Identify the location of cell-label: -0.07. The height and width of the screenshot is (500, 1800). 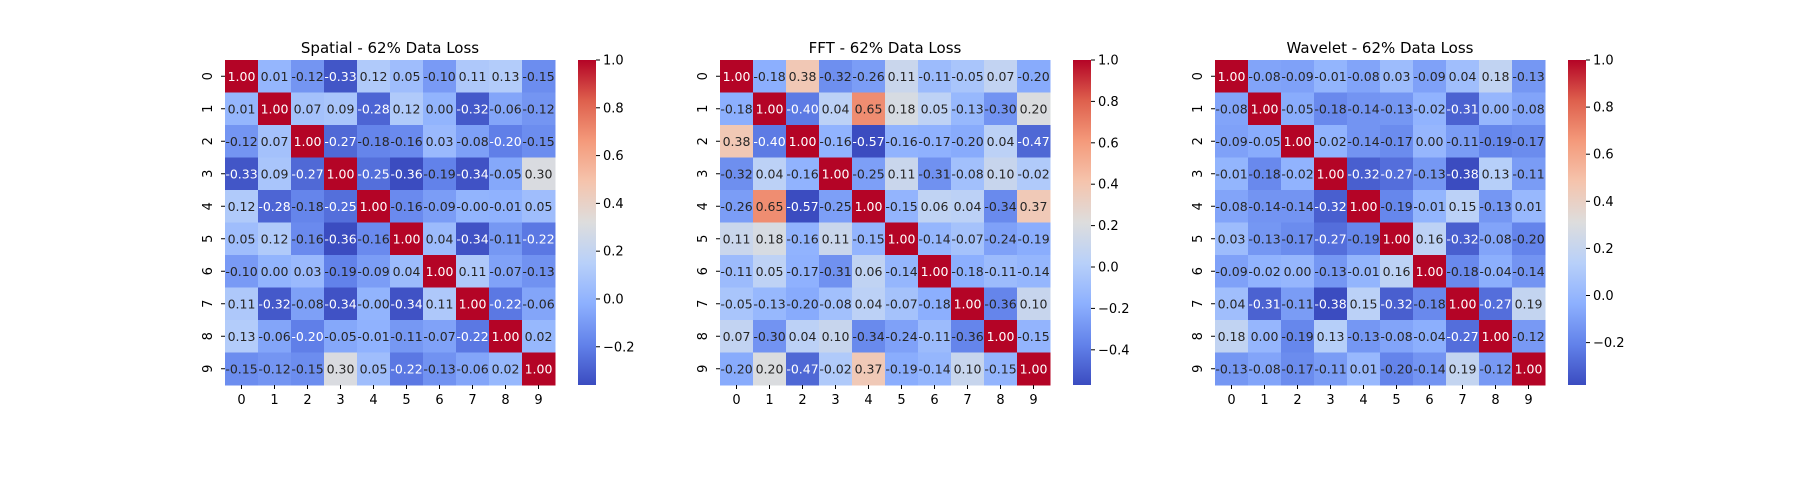
(967, 238).